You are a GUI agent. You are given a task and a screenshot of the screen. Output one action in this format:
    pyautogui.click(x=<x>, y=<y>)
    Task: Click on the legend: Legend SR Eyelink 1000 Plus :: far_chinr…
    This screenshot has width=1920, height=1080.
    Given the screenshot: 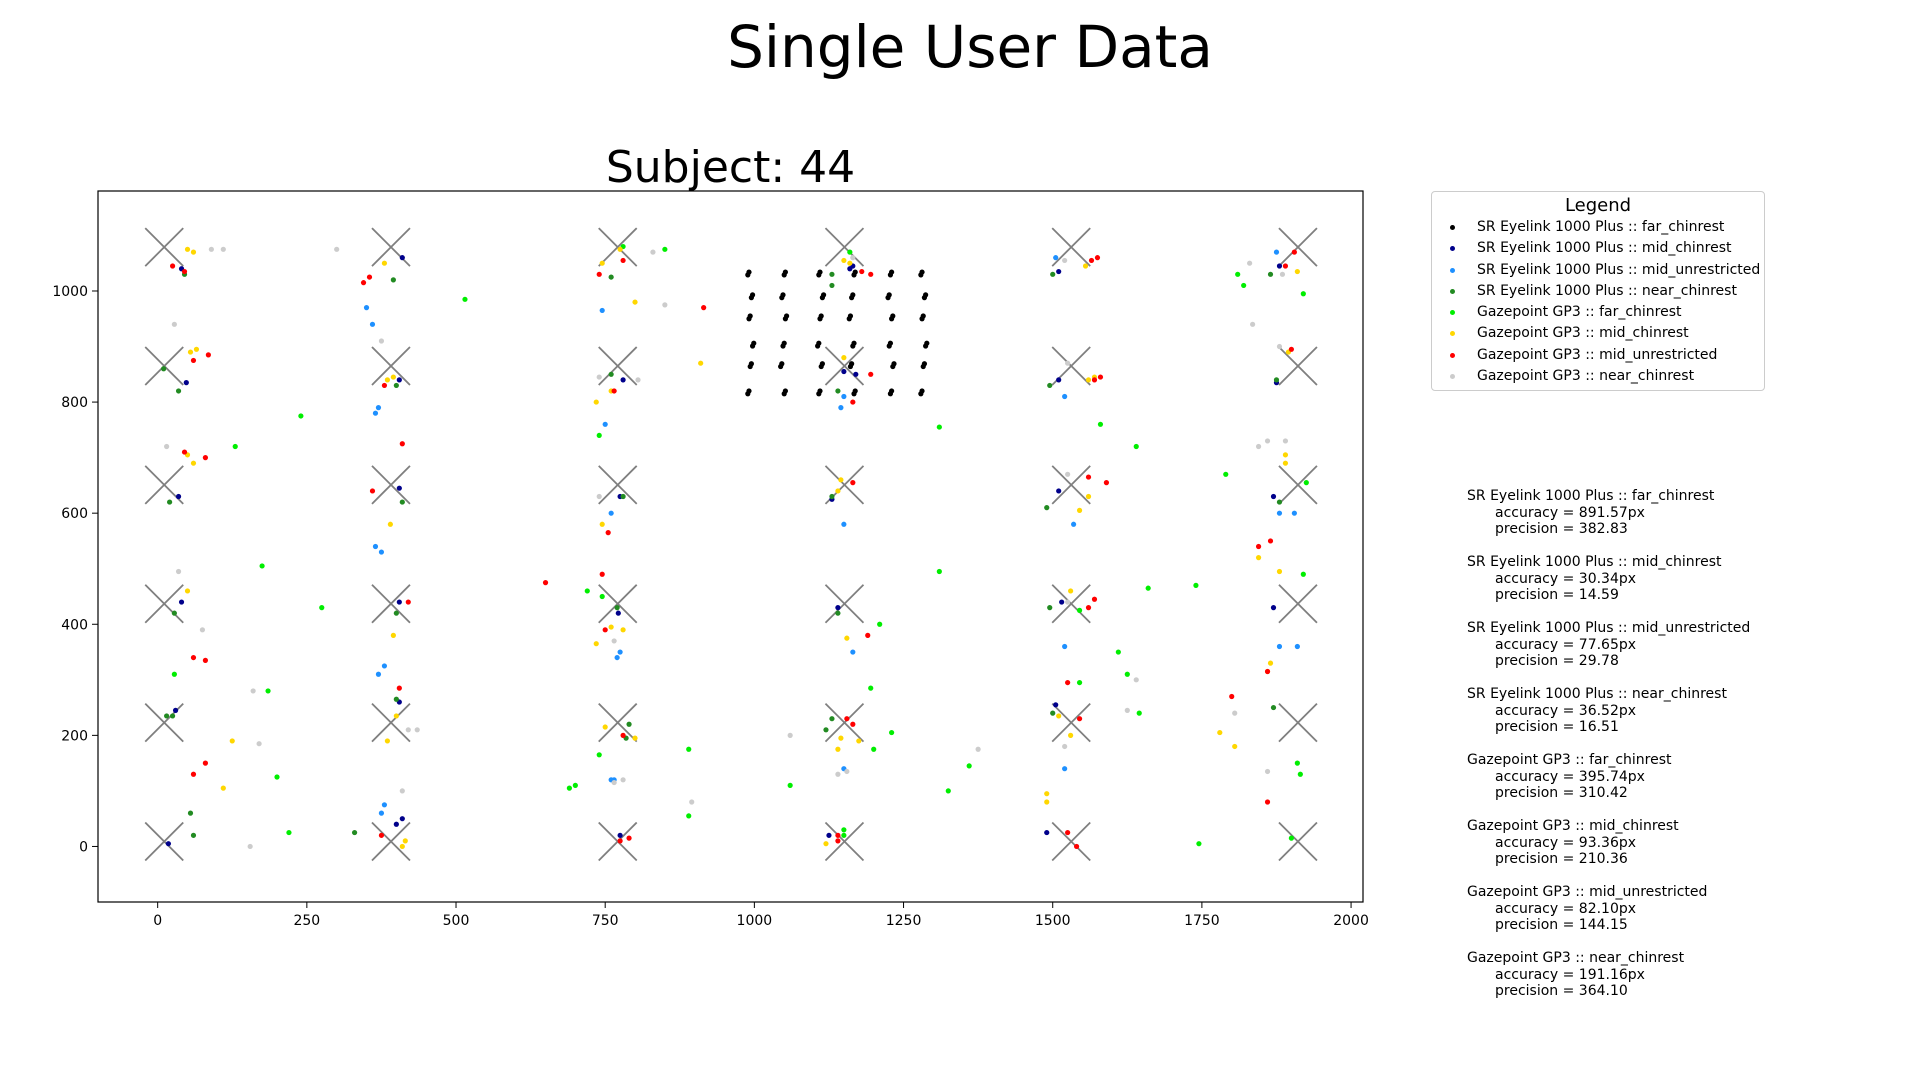 What is the action you would take?
    pyautogui.click(x=1598, y=291)
    